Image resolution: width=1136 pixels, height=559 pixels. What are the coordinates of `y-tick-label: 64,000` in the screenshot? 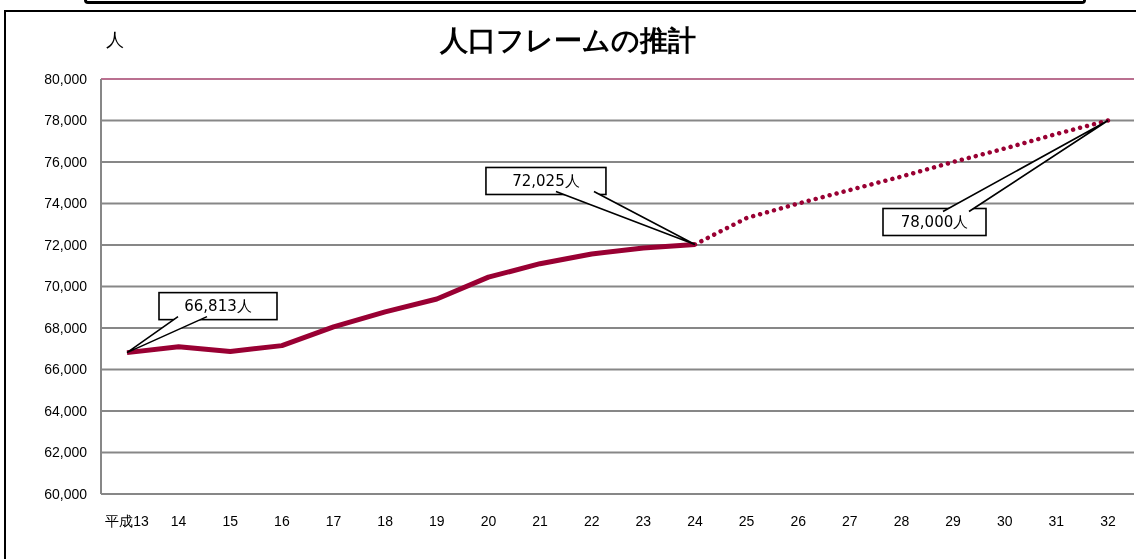 It's located at (66, 410).